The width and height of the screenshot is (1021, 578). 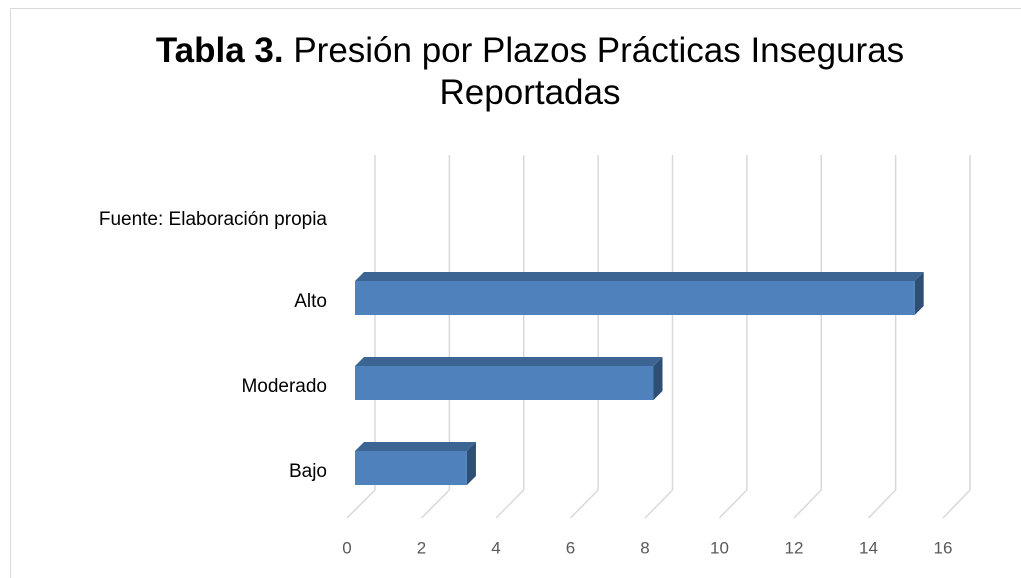 I want to click on x-tick-label: 16, so click(x=943, y=547).